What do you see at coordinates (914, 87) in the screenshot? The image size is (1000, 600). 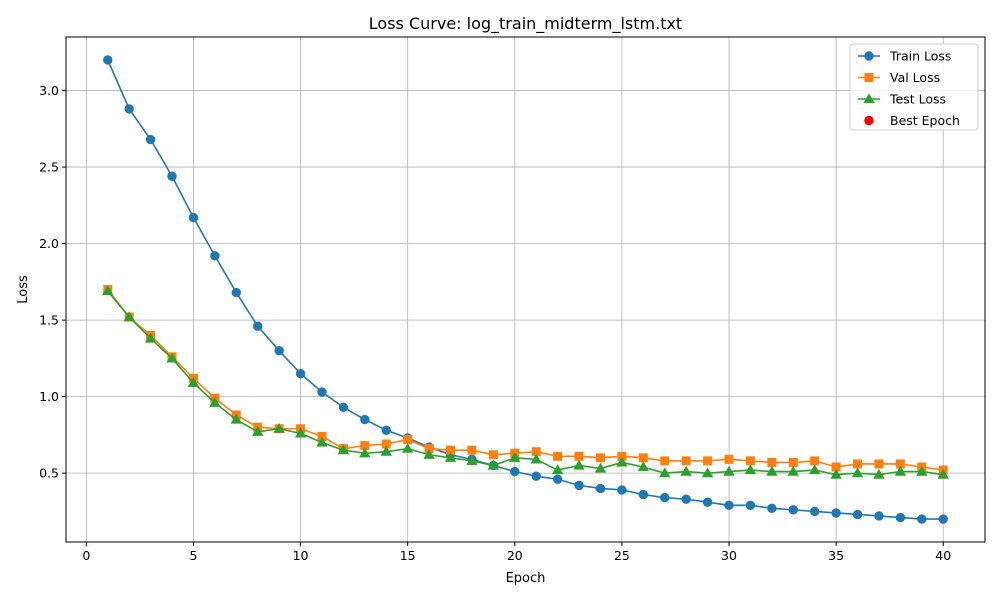 I see `legend: Train Loss Val Loss Test Loss Best Epoch` at bounding box center [914, 87].